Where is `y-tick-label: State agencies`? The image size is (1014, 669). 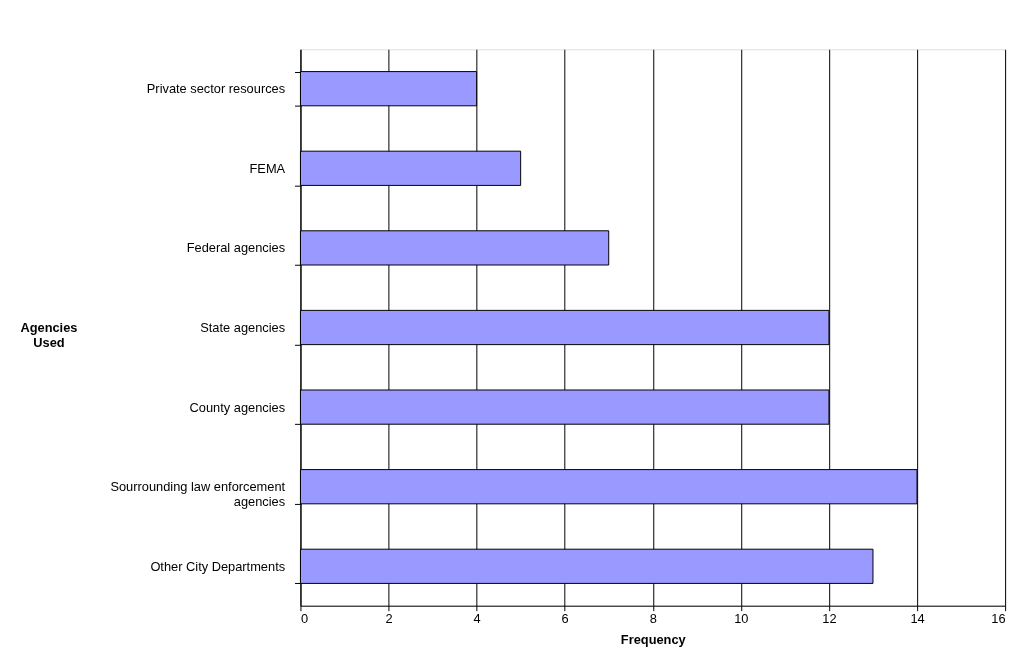
y-tick-label: State agencies is located at coordinates (243, 327).